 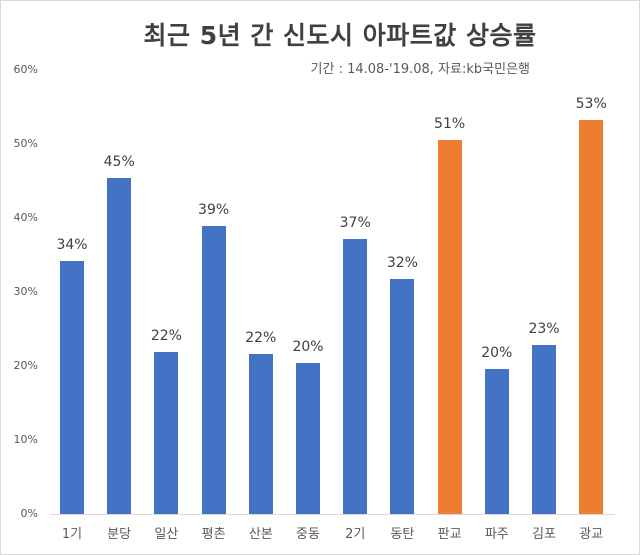 I want to click on x-tick-label: 2기, so click(x=355, y=534).